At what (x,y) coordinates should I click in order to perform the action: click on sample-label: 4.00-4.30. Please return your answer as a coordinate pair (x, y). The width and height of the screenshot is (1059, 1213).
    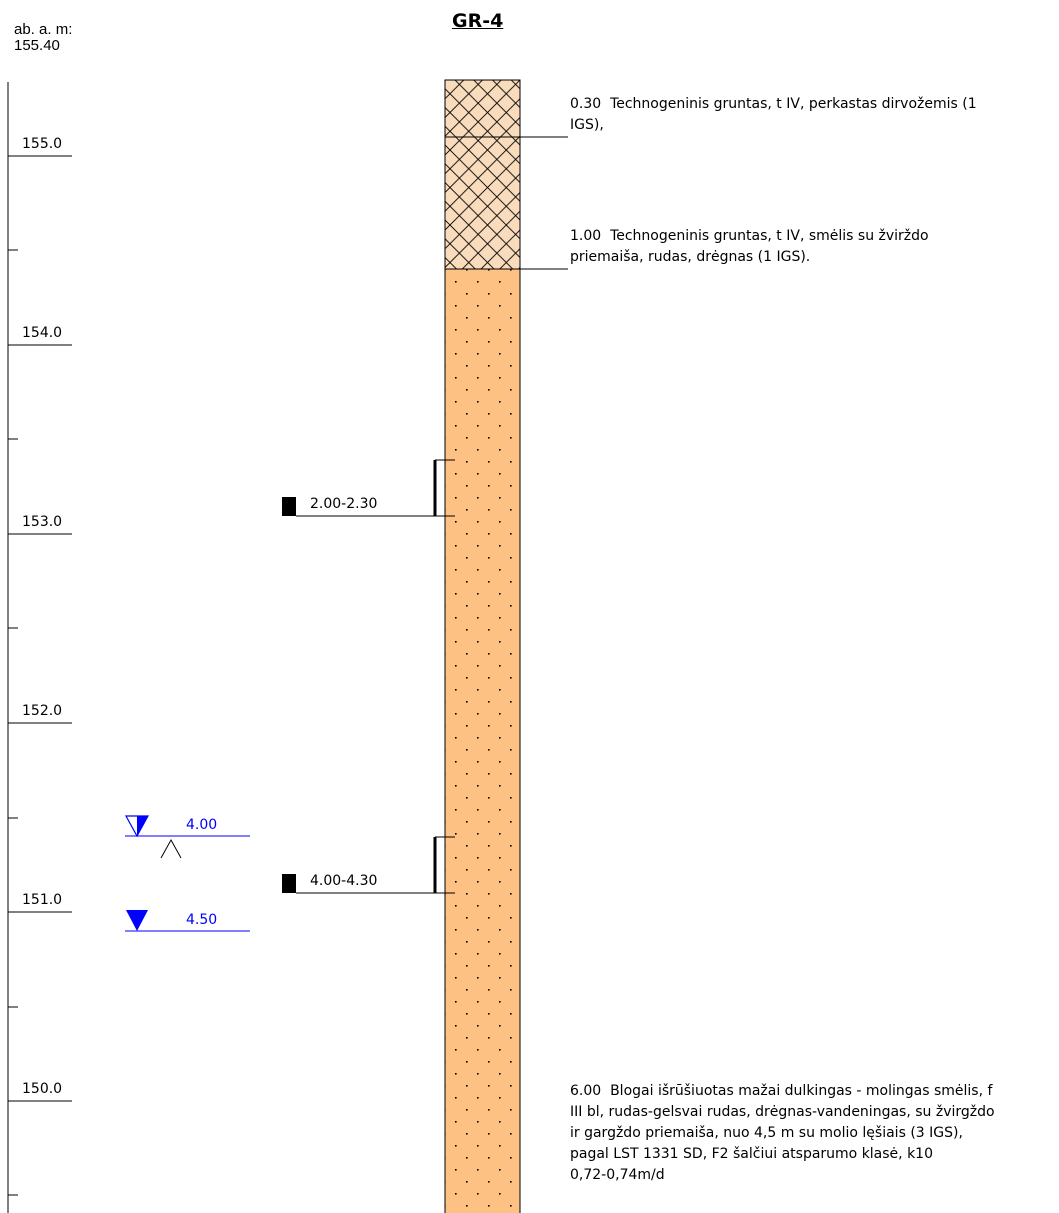
    Looking at the image, I should click on (344, 881).